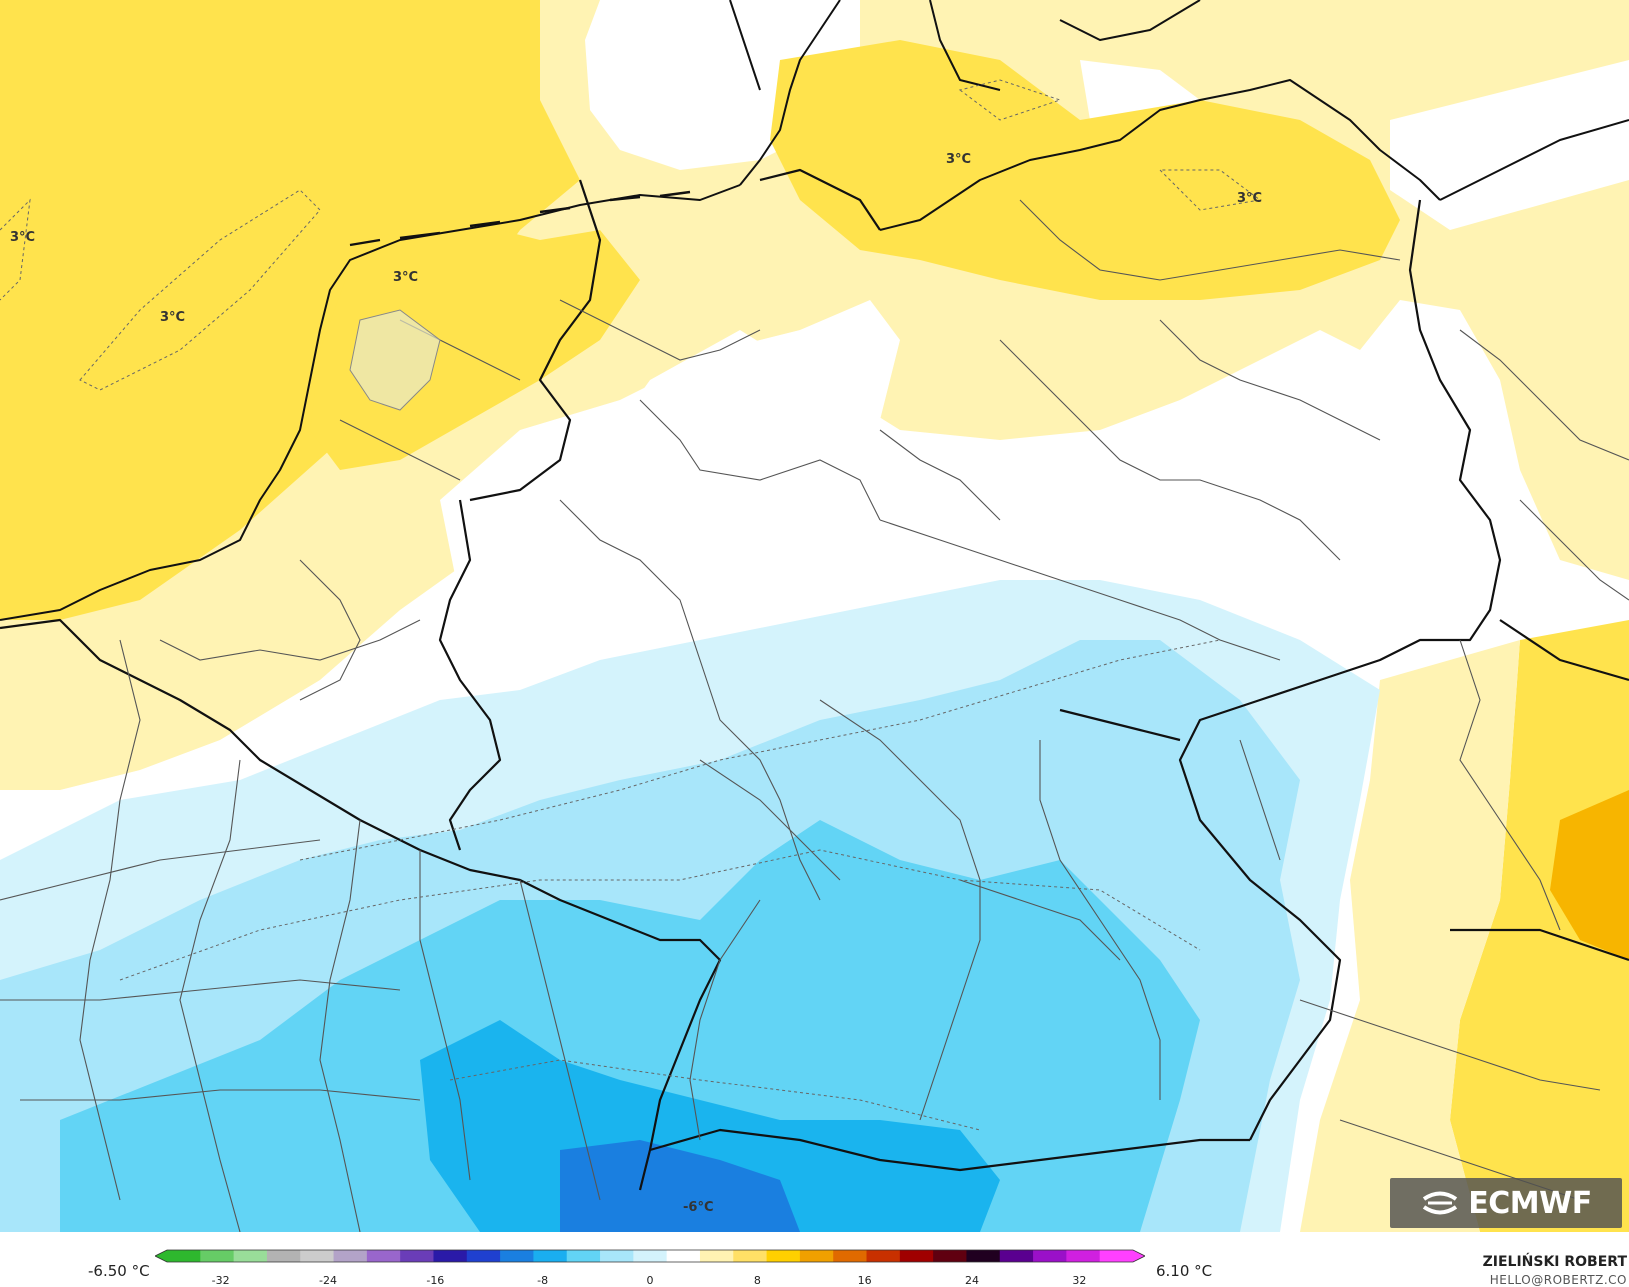  I want to click on color-scale-tick-label: 16, so click(864, 1280).